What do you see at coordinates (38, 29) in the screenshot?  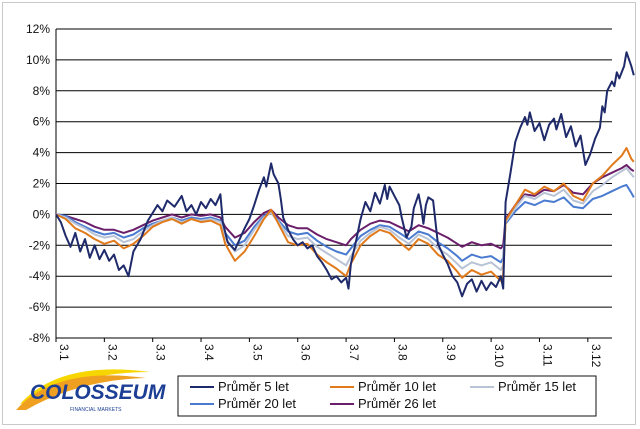 I see `y-tick-label: 12%` at bounding box center [38, 29].